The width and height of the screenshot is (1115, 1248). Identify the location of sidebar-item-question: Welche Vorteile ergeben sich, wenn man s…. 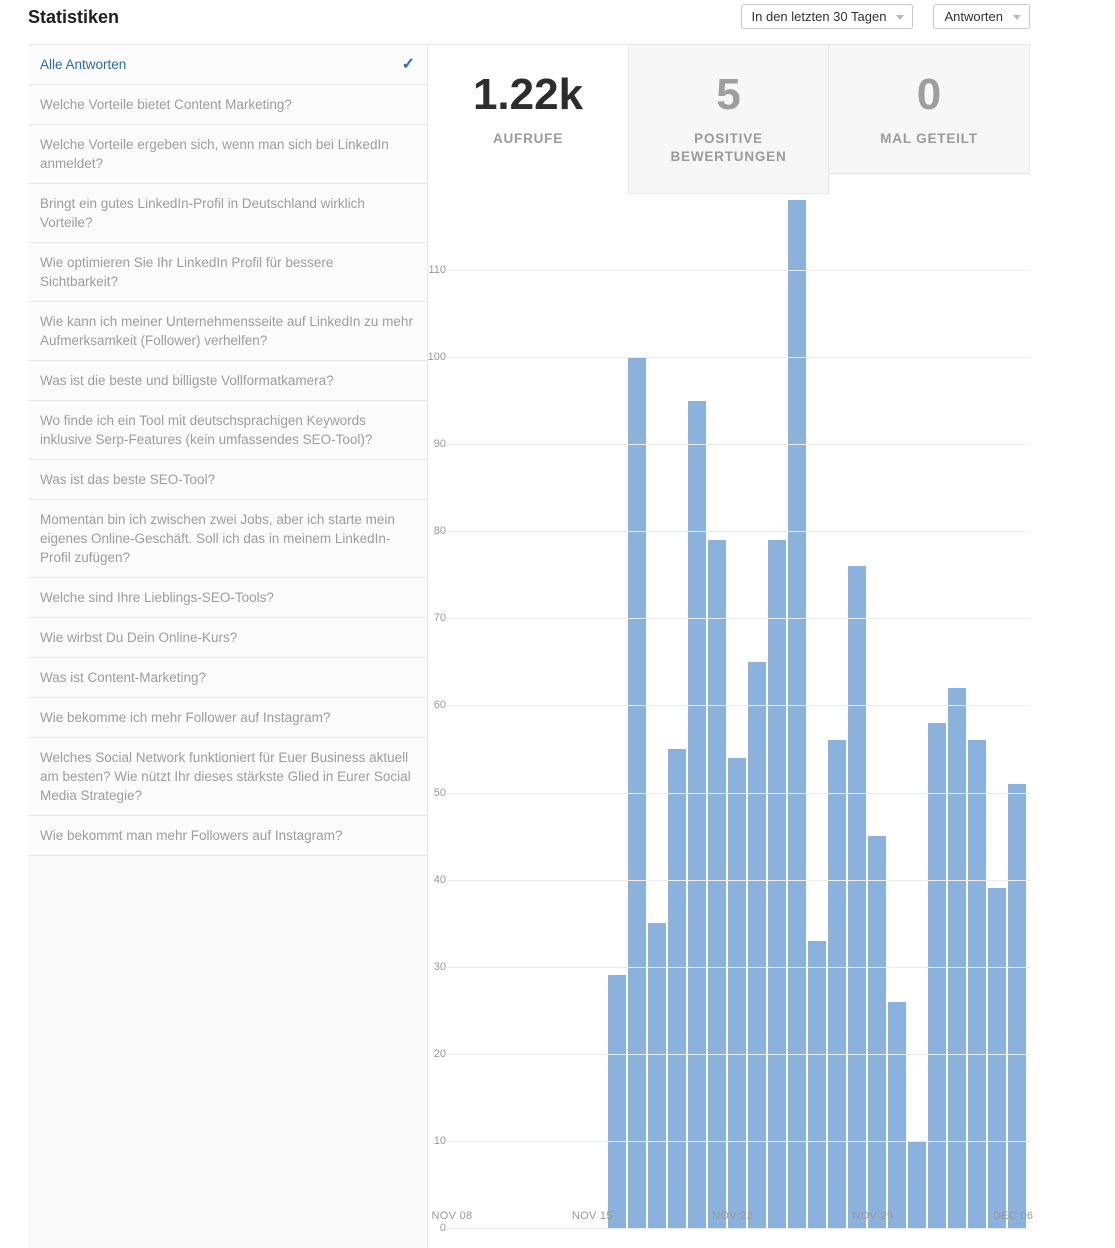
(227, 154).